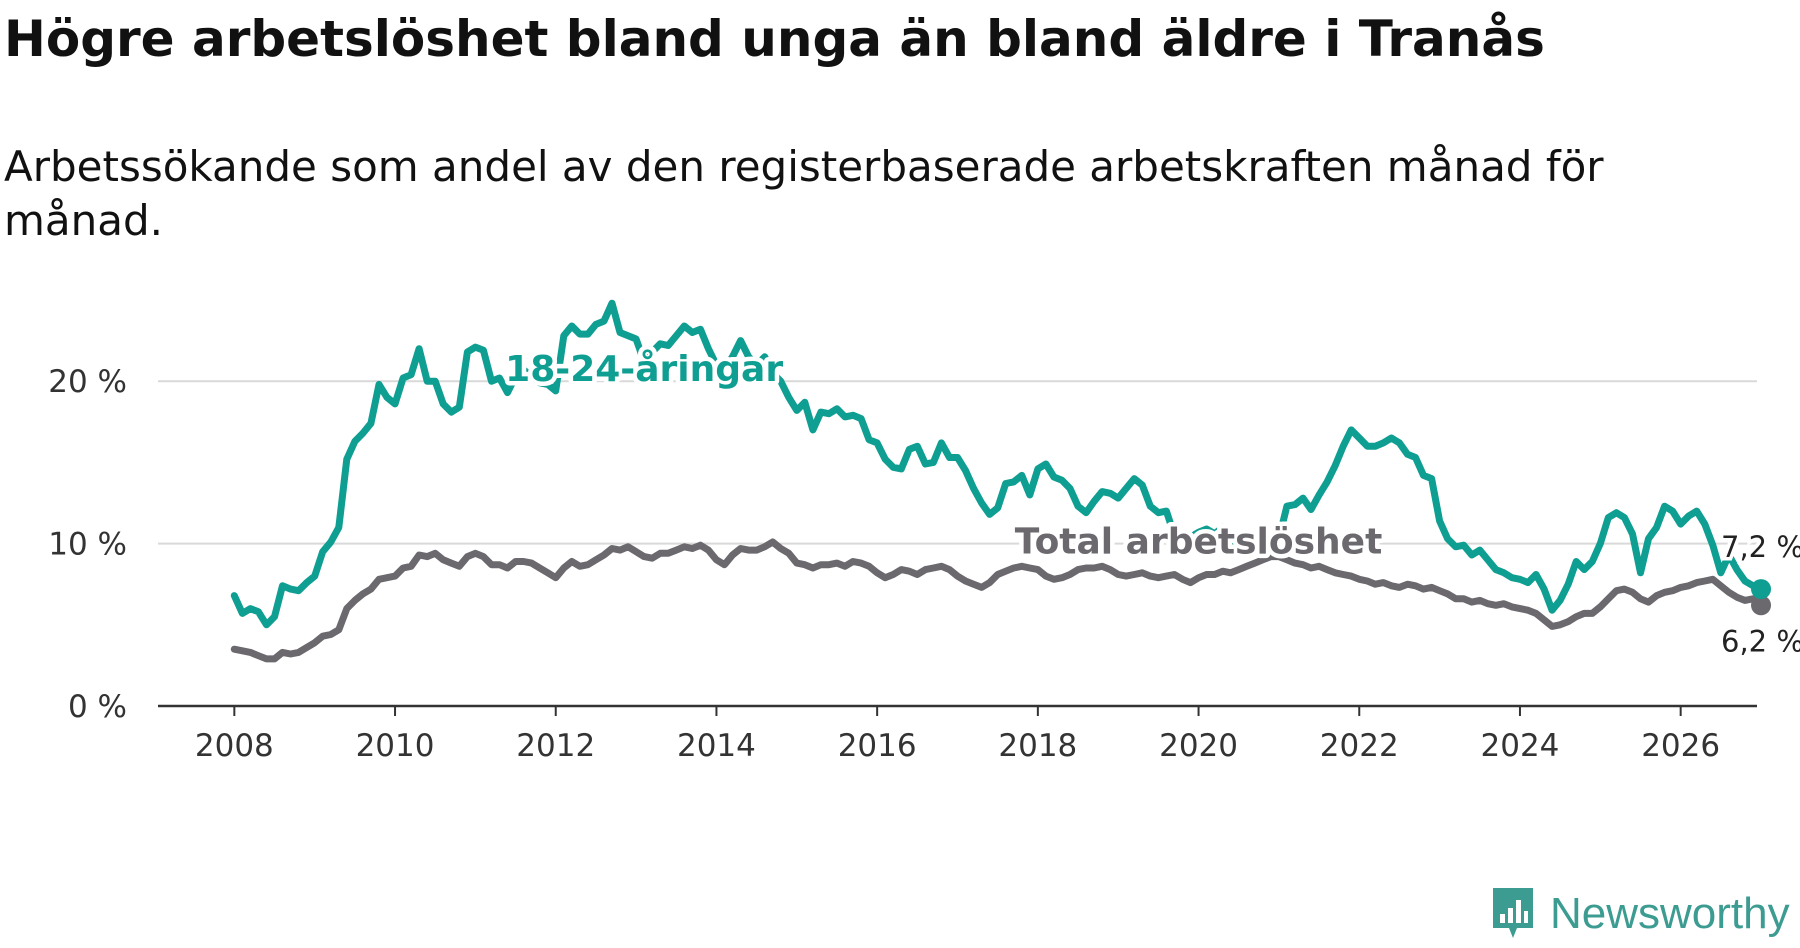 This screenshot has width=1800, height=948. I want to click on x-tick-label: 2010, so click(395, 746).